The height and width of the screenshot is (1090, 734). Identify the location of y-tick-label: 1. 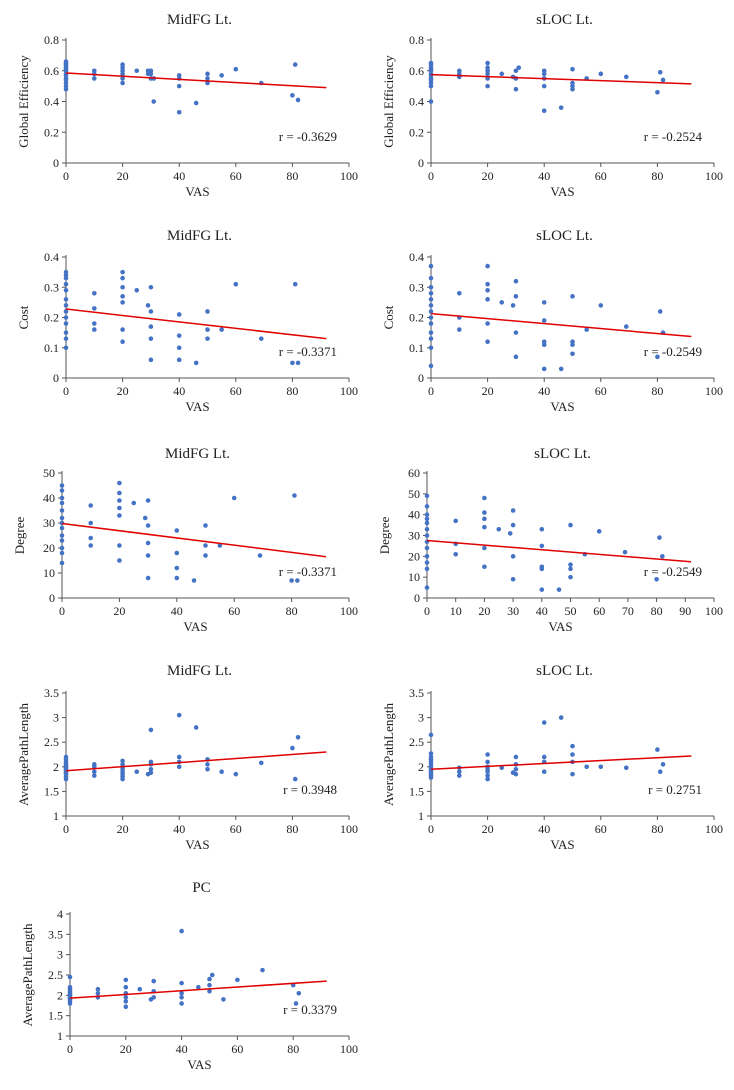
(60, 1036).